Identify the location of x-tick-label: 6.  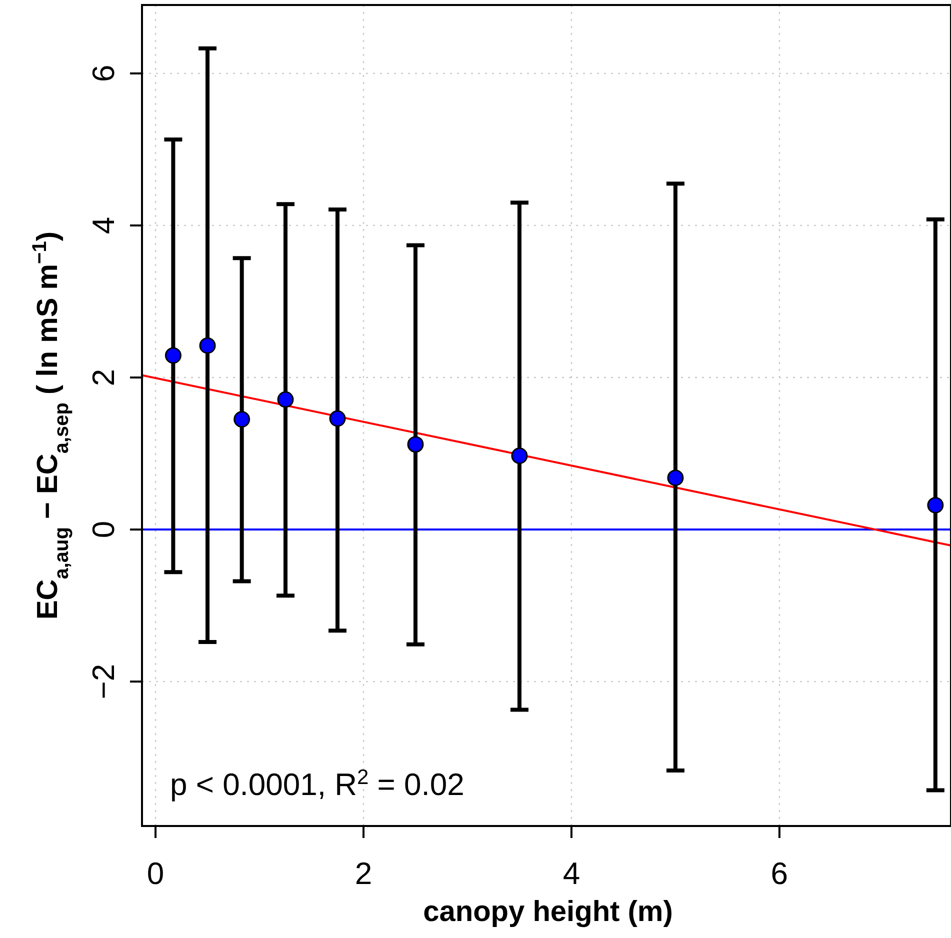
(779, 873).